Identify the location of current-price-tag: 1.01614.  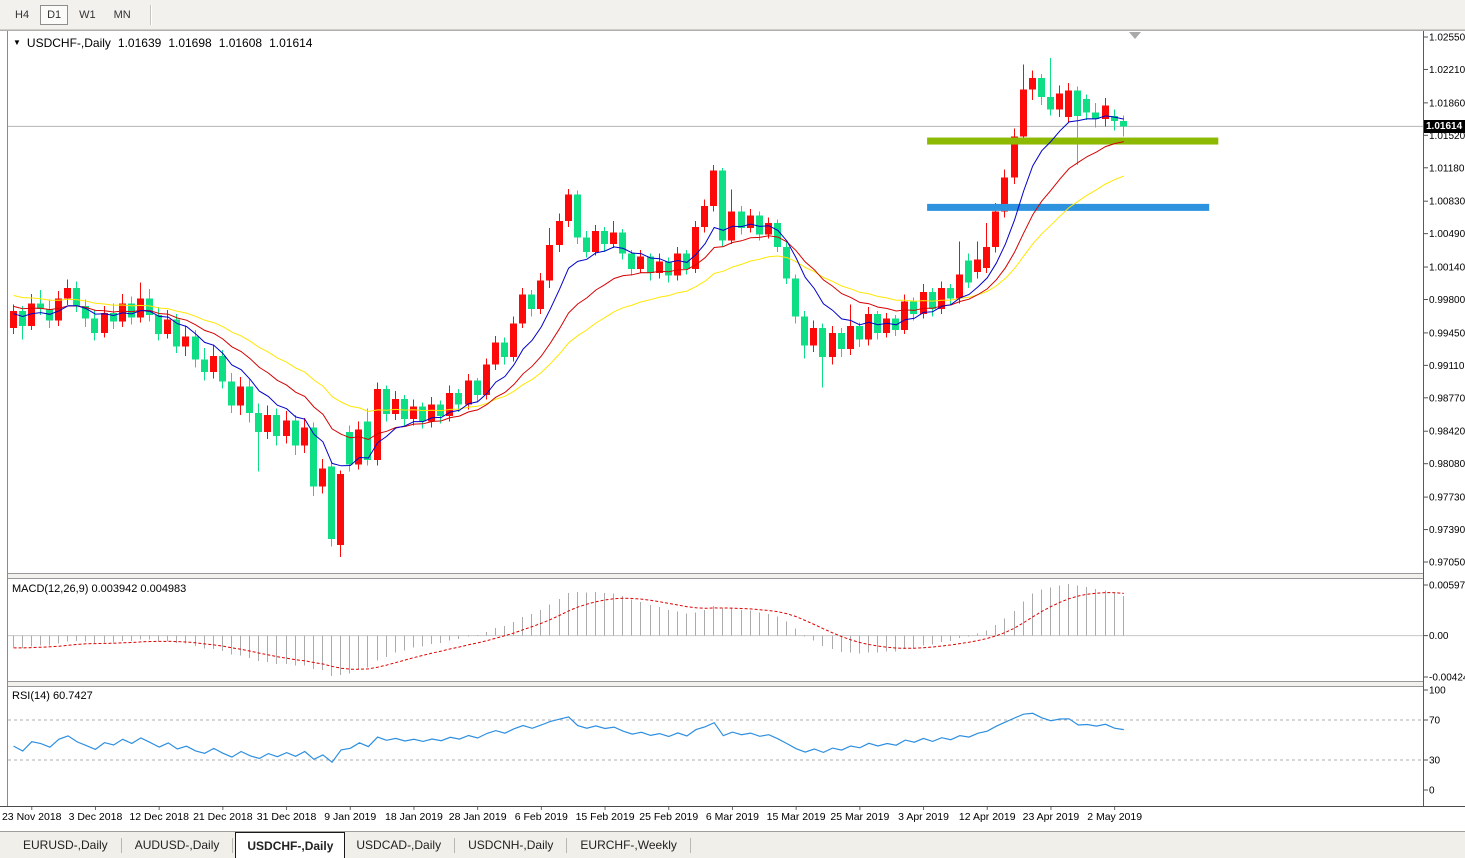
(1444, 126).